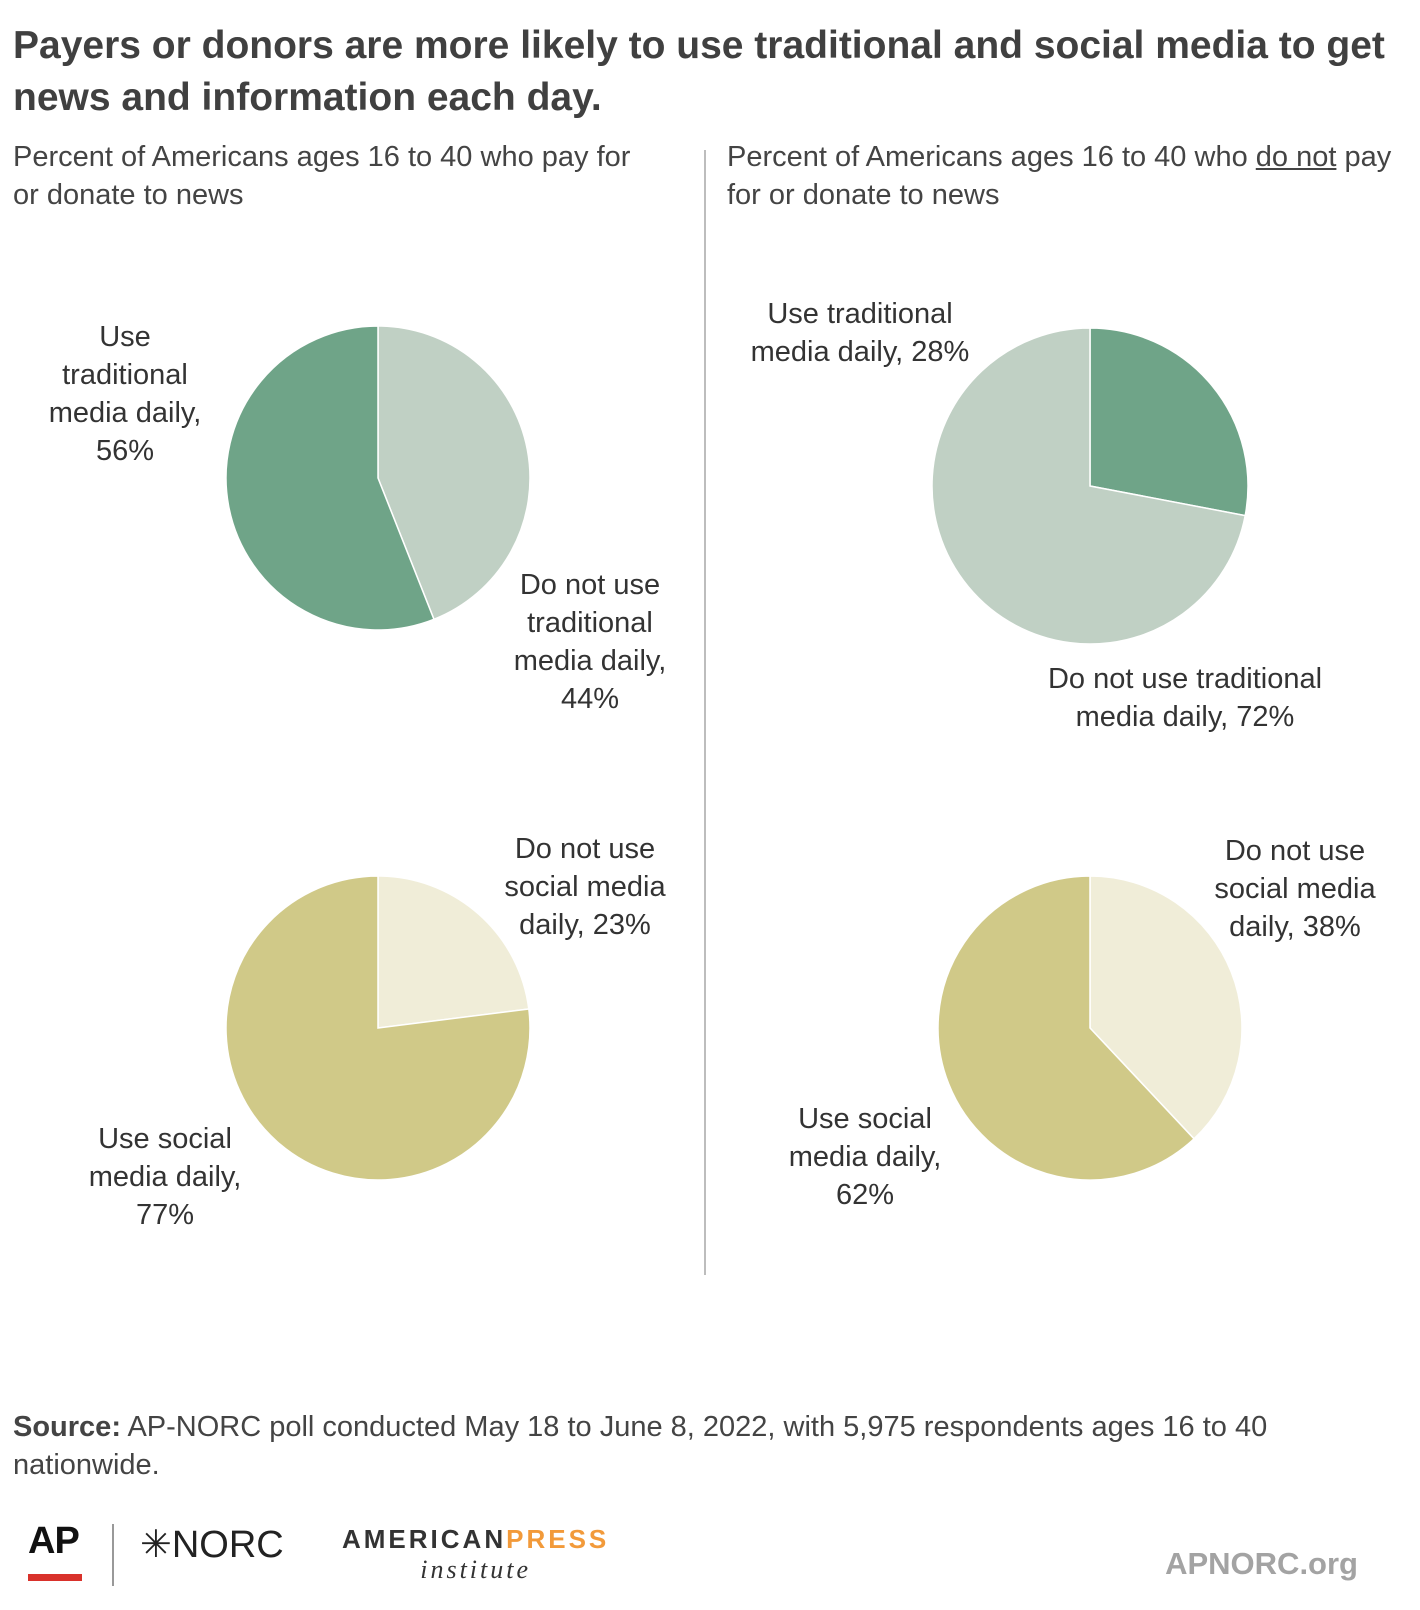  I want to click on label-payers-not-traditional: Do not use traditional media daily, 44%, so click(590, 642).